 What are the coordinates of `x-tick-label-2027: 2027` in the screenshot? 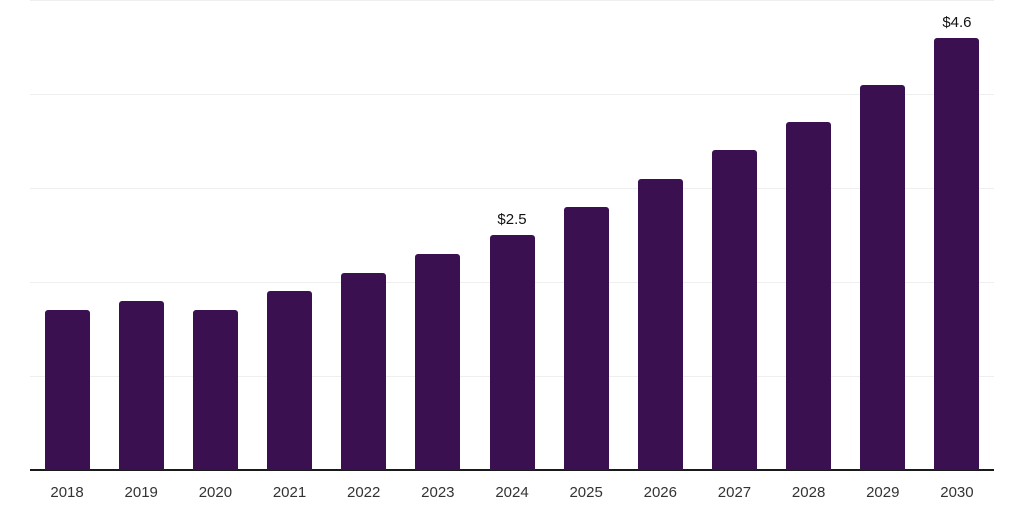 It's located at (734, 492).